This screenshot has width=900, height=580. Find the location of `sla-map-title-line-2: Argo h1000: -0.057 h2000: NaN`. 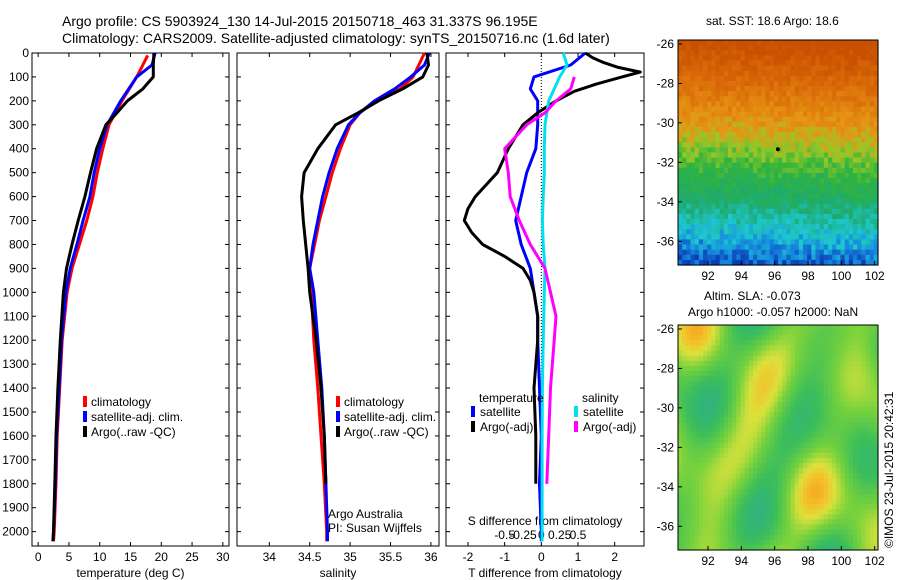

sla-map-title-line-2: Argo h1000: -0.057 h2000: NaN is located at coordinates (773, 312).